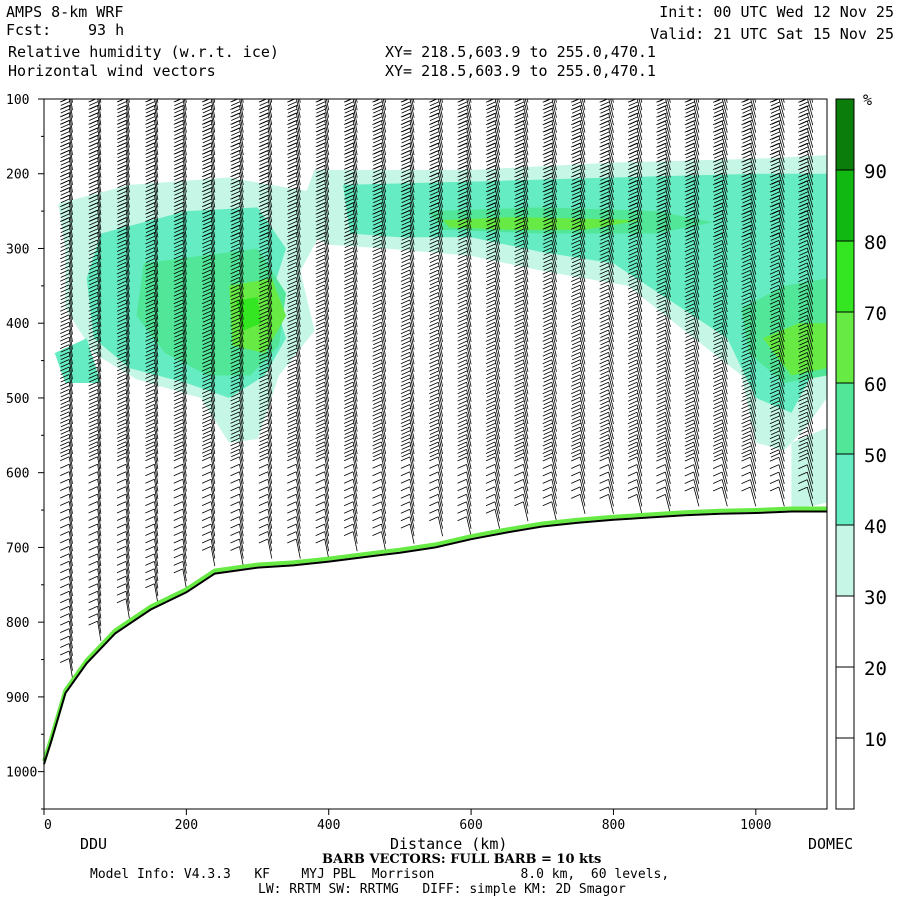 Image resolution: width=900 pixels, height=900 pixels. I want to click on forecast-hours: 93 h, so click(106, 30).